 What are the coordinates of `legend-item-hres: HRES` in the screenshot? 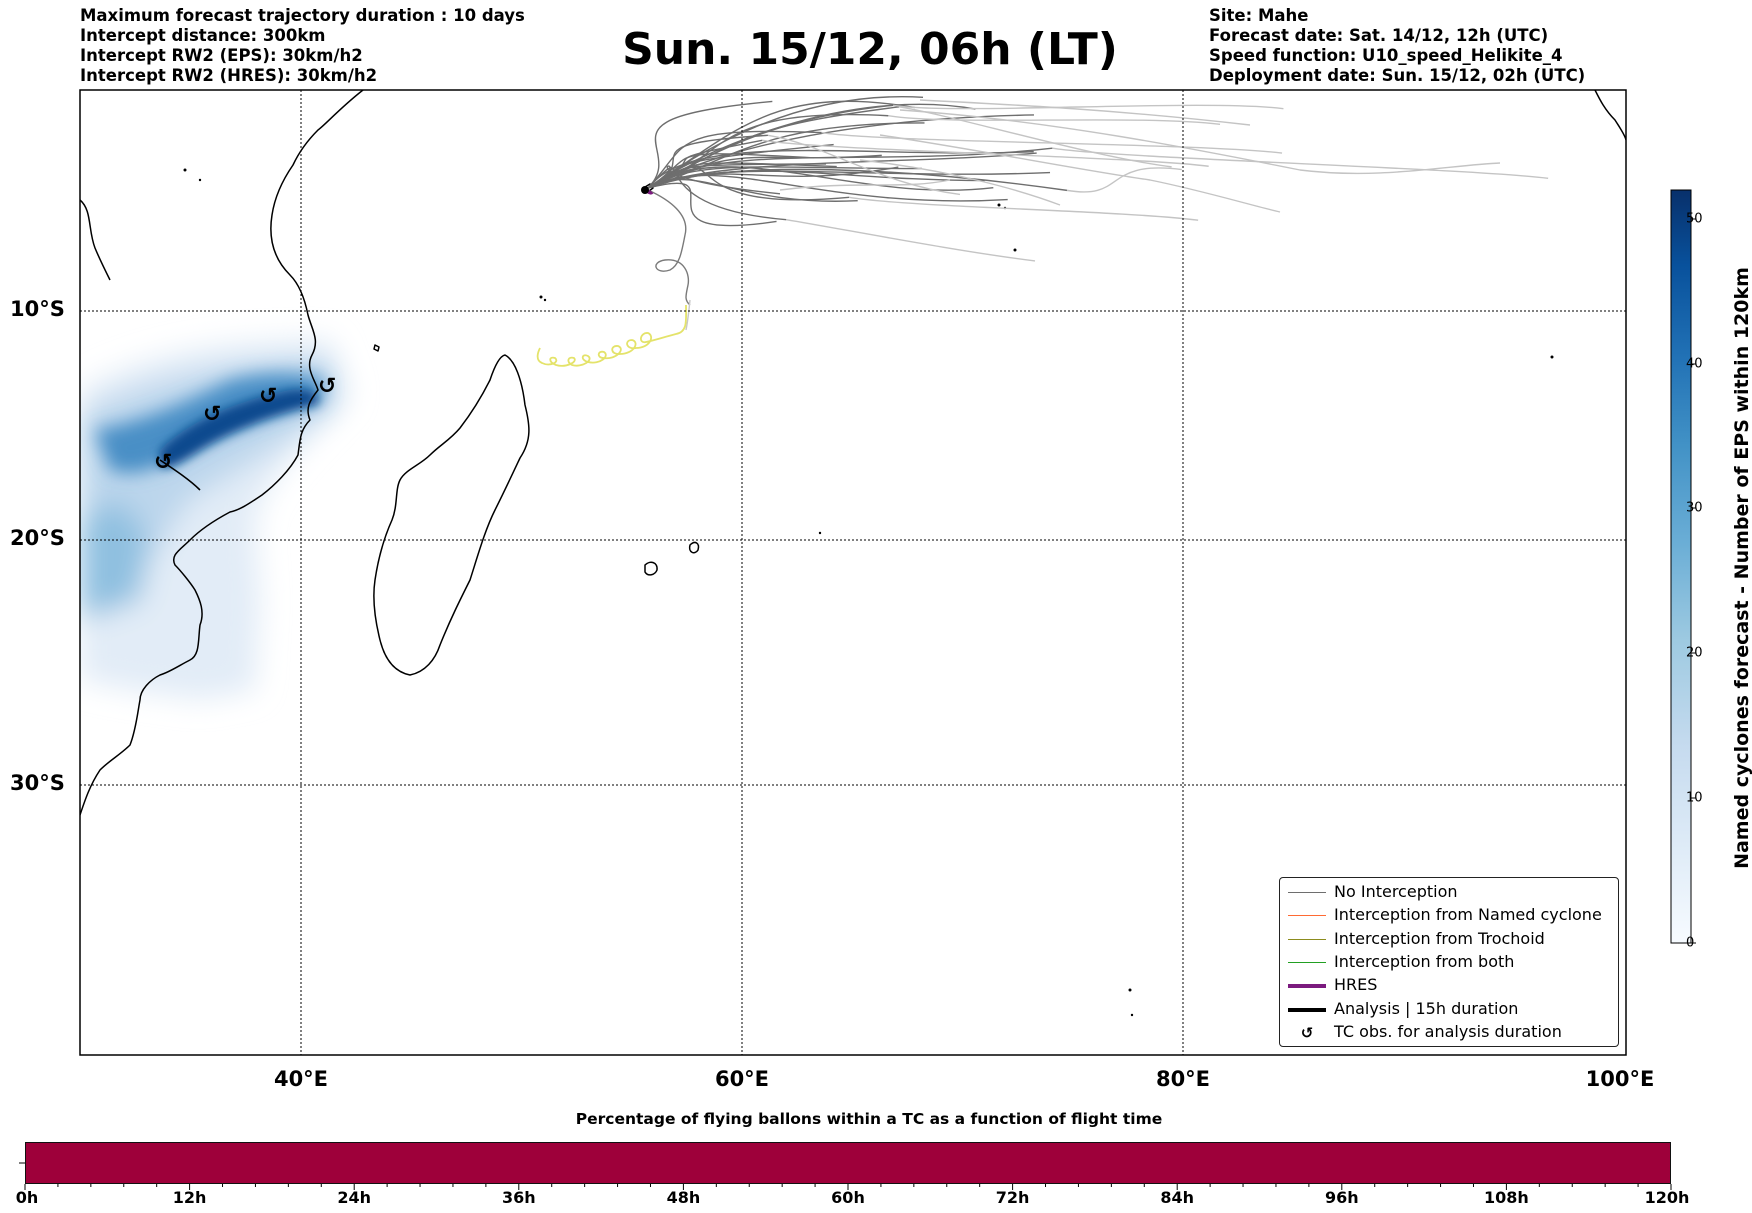 It's located at (1449, 986).